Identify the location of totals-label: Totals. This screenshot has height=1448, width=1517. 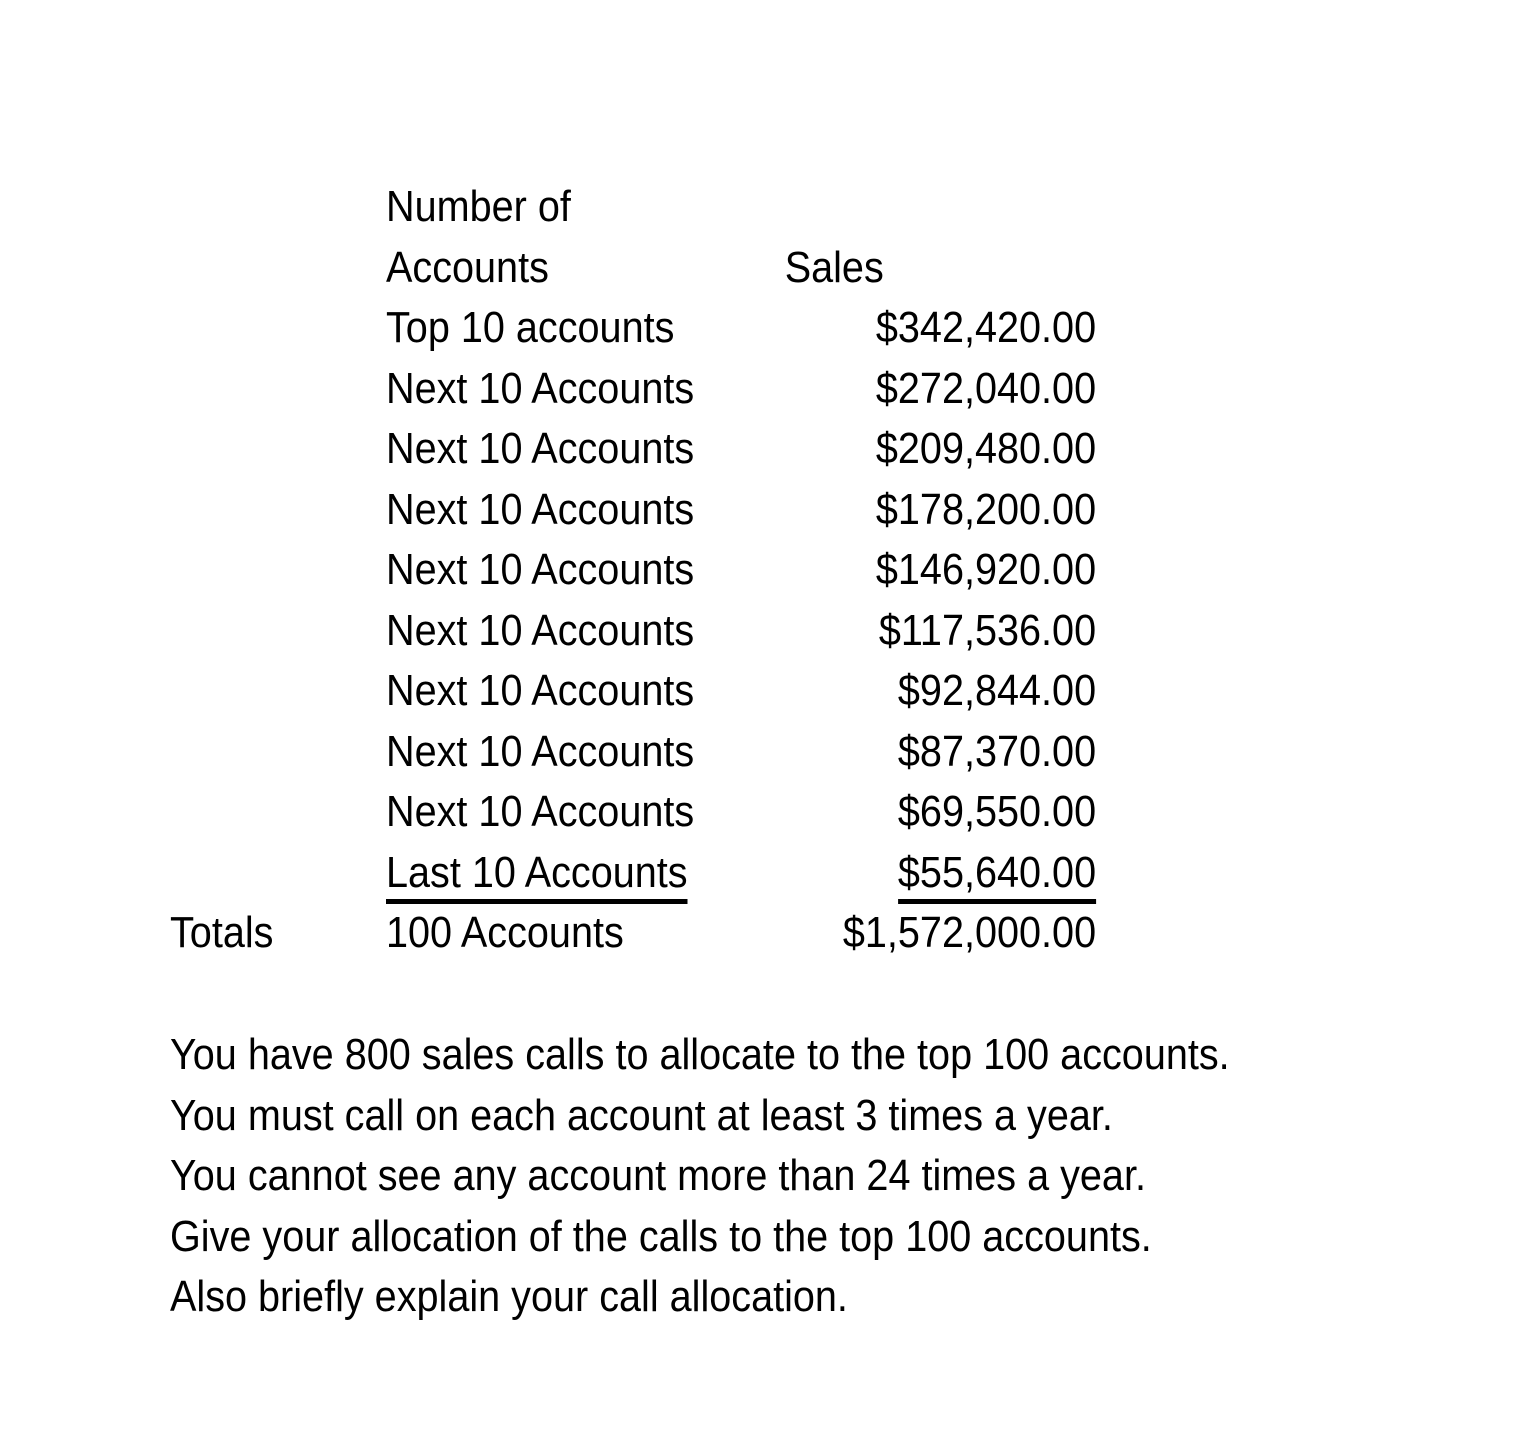
(222, 932).